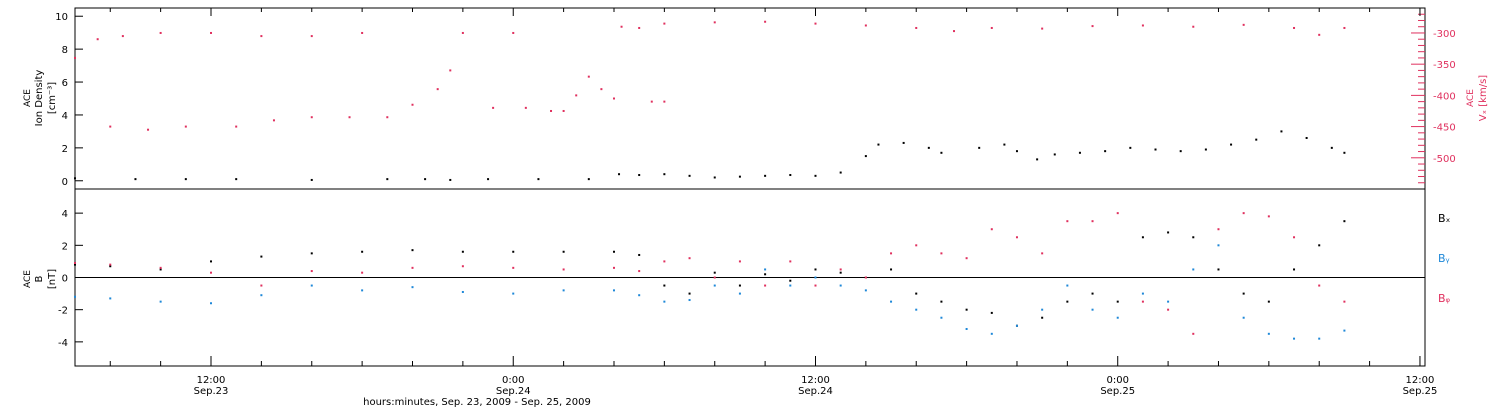 The width and height of the screenshot is (1500, 414). I want to click on legend-0: Bₓ, so click(1444, 218).